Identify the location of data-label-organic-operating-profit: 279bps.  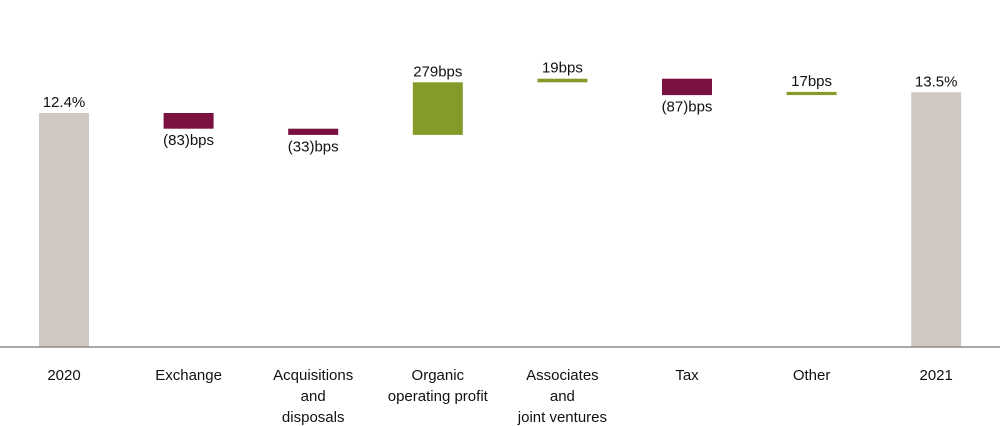
(437, 71).